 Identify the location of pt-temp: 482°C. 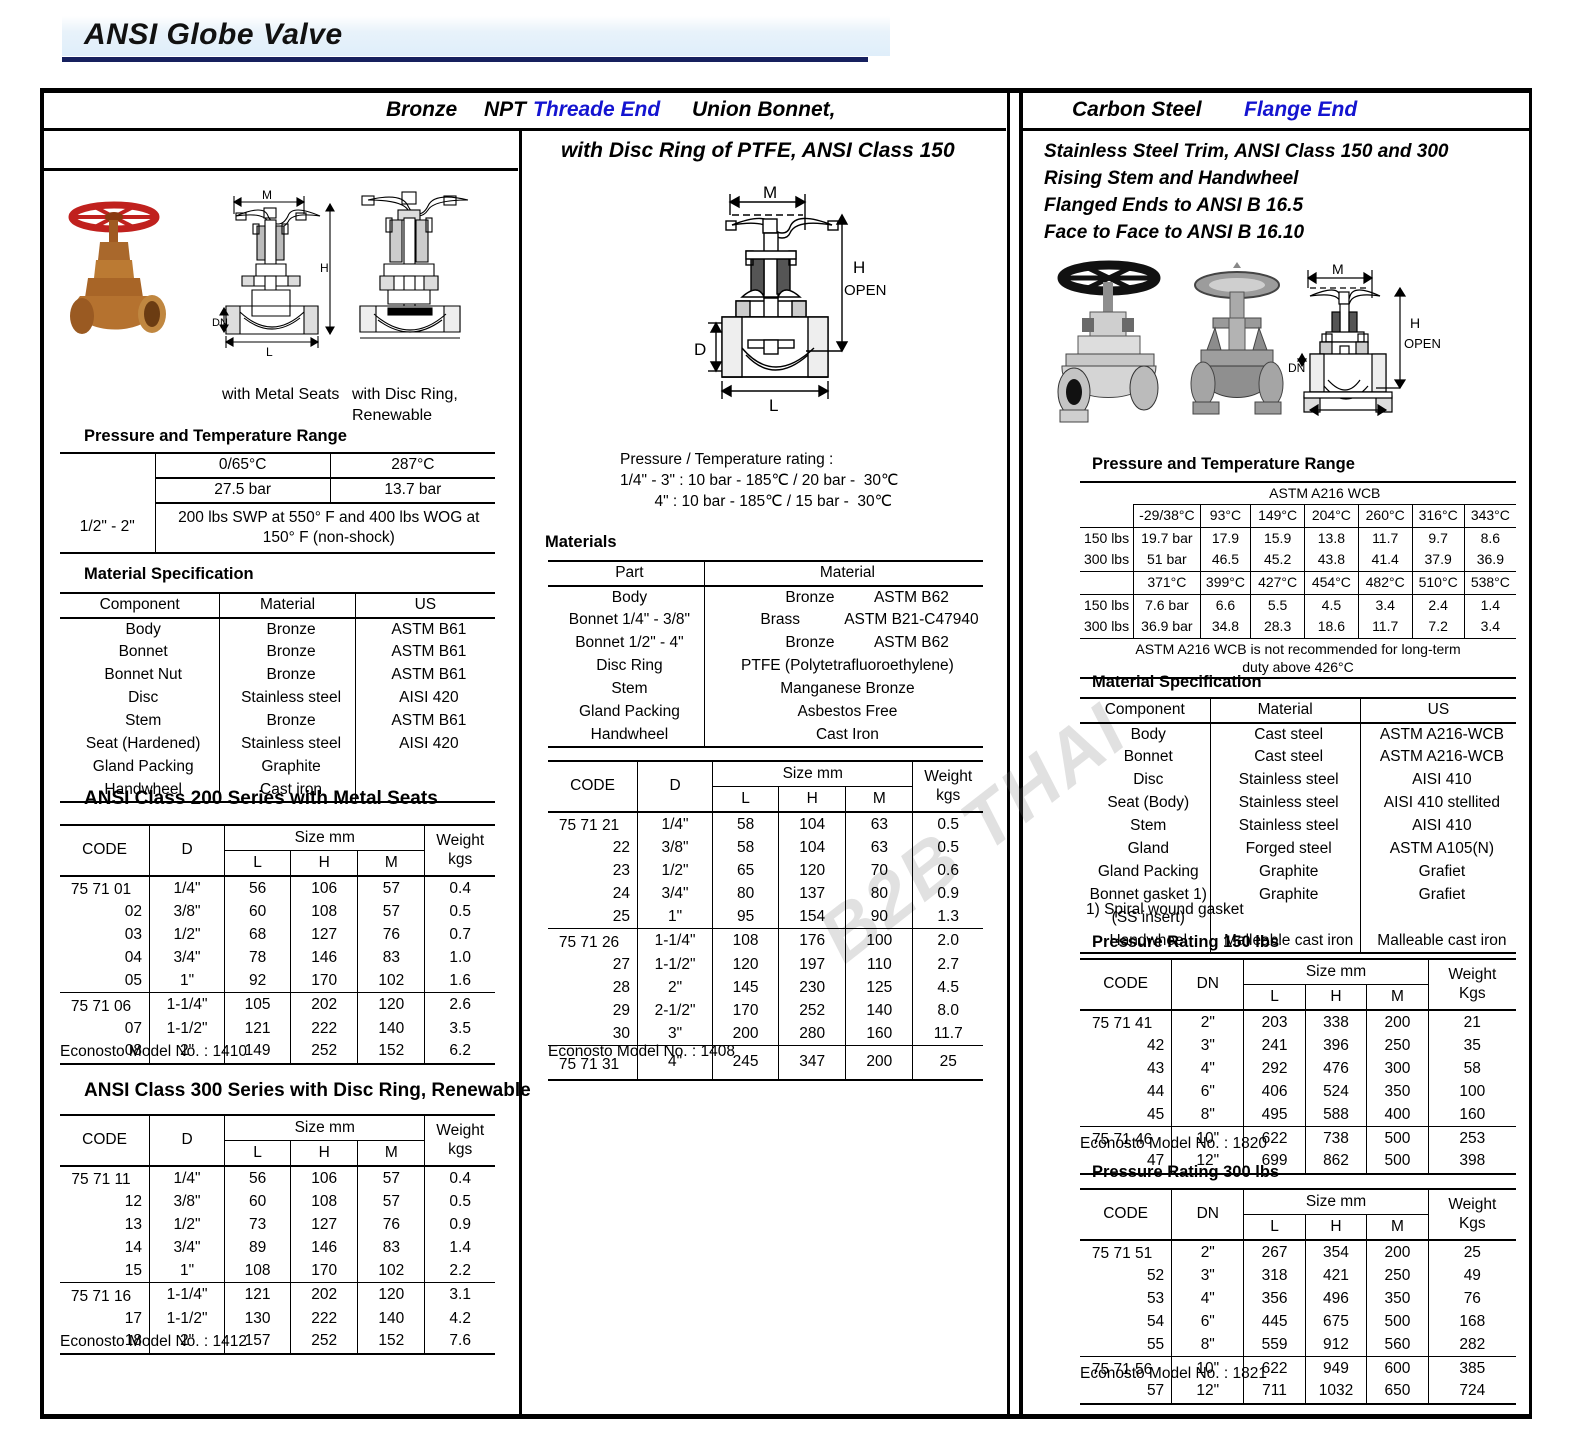
(1385, 583).